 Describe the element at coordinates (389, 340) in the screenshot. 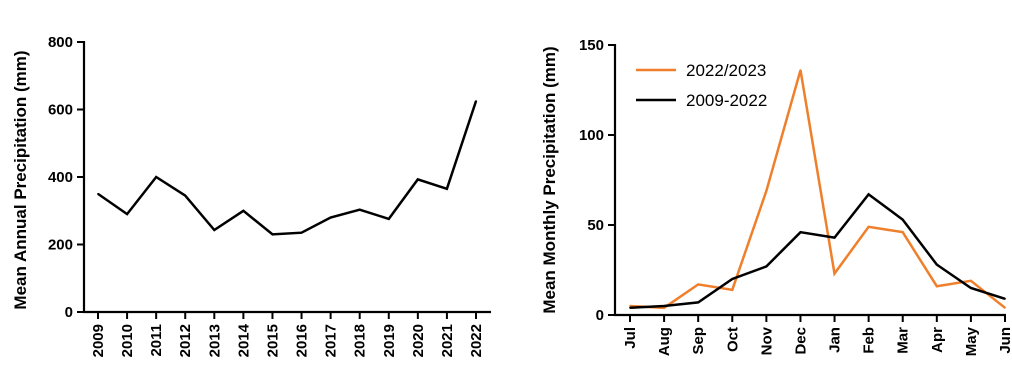

I see `x-tick-label: 2019` at that location.